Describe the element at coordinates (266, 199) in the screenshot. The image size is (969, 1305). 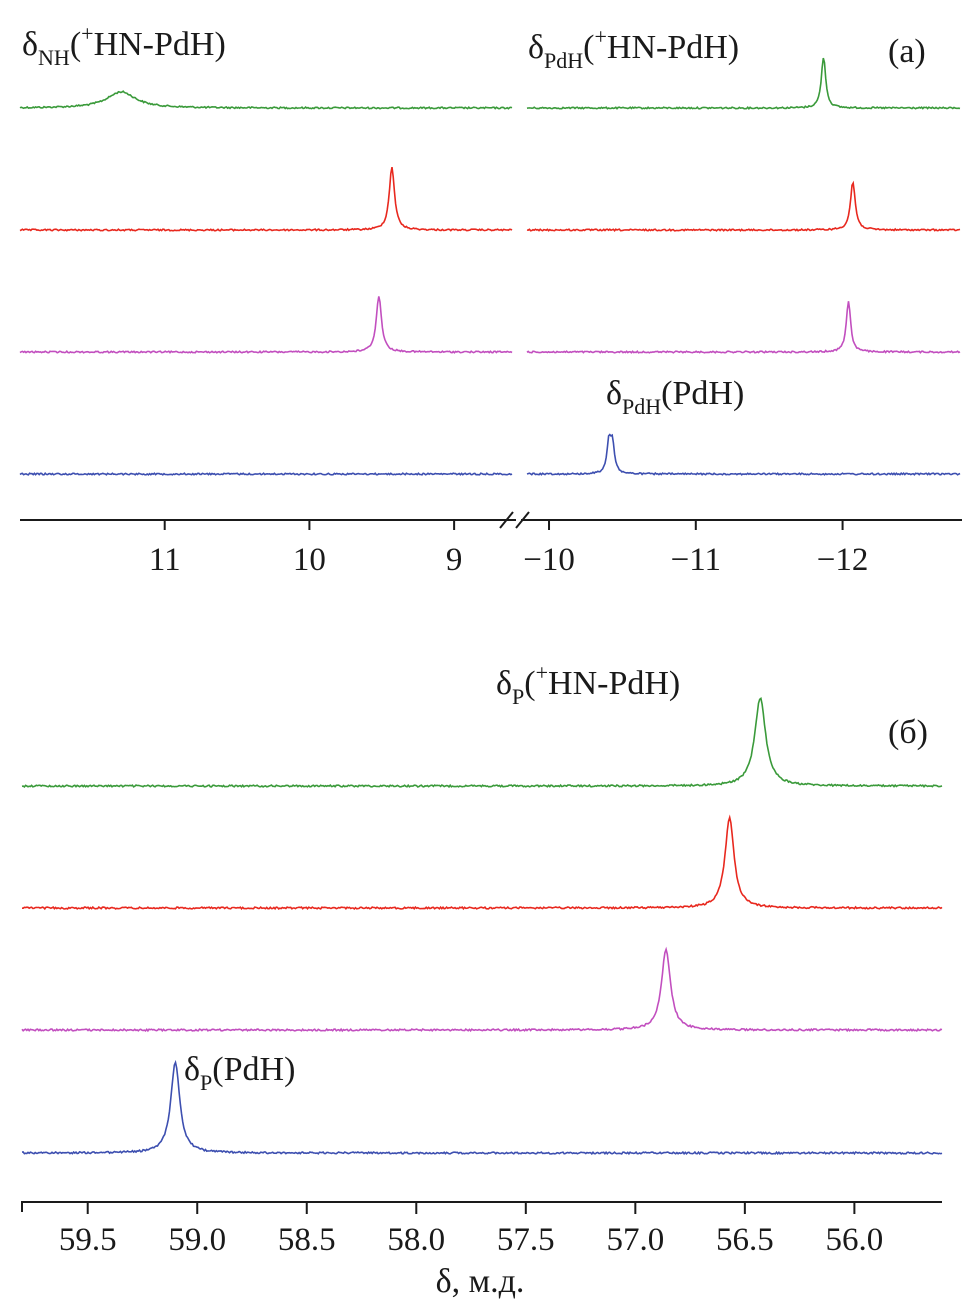
I see `trace-red-left` at that location.